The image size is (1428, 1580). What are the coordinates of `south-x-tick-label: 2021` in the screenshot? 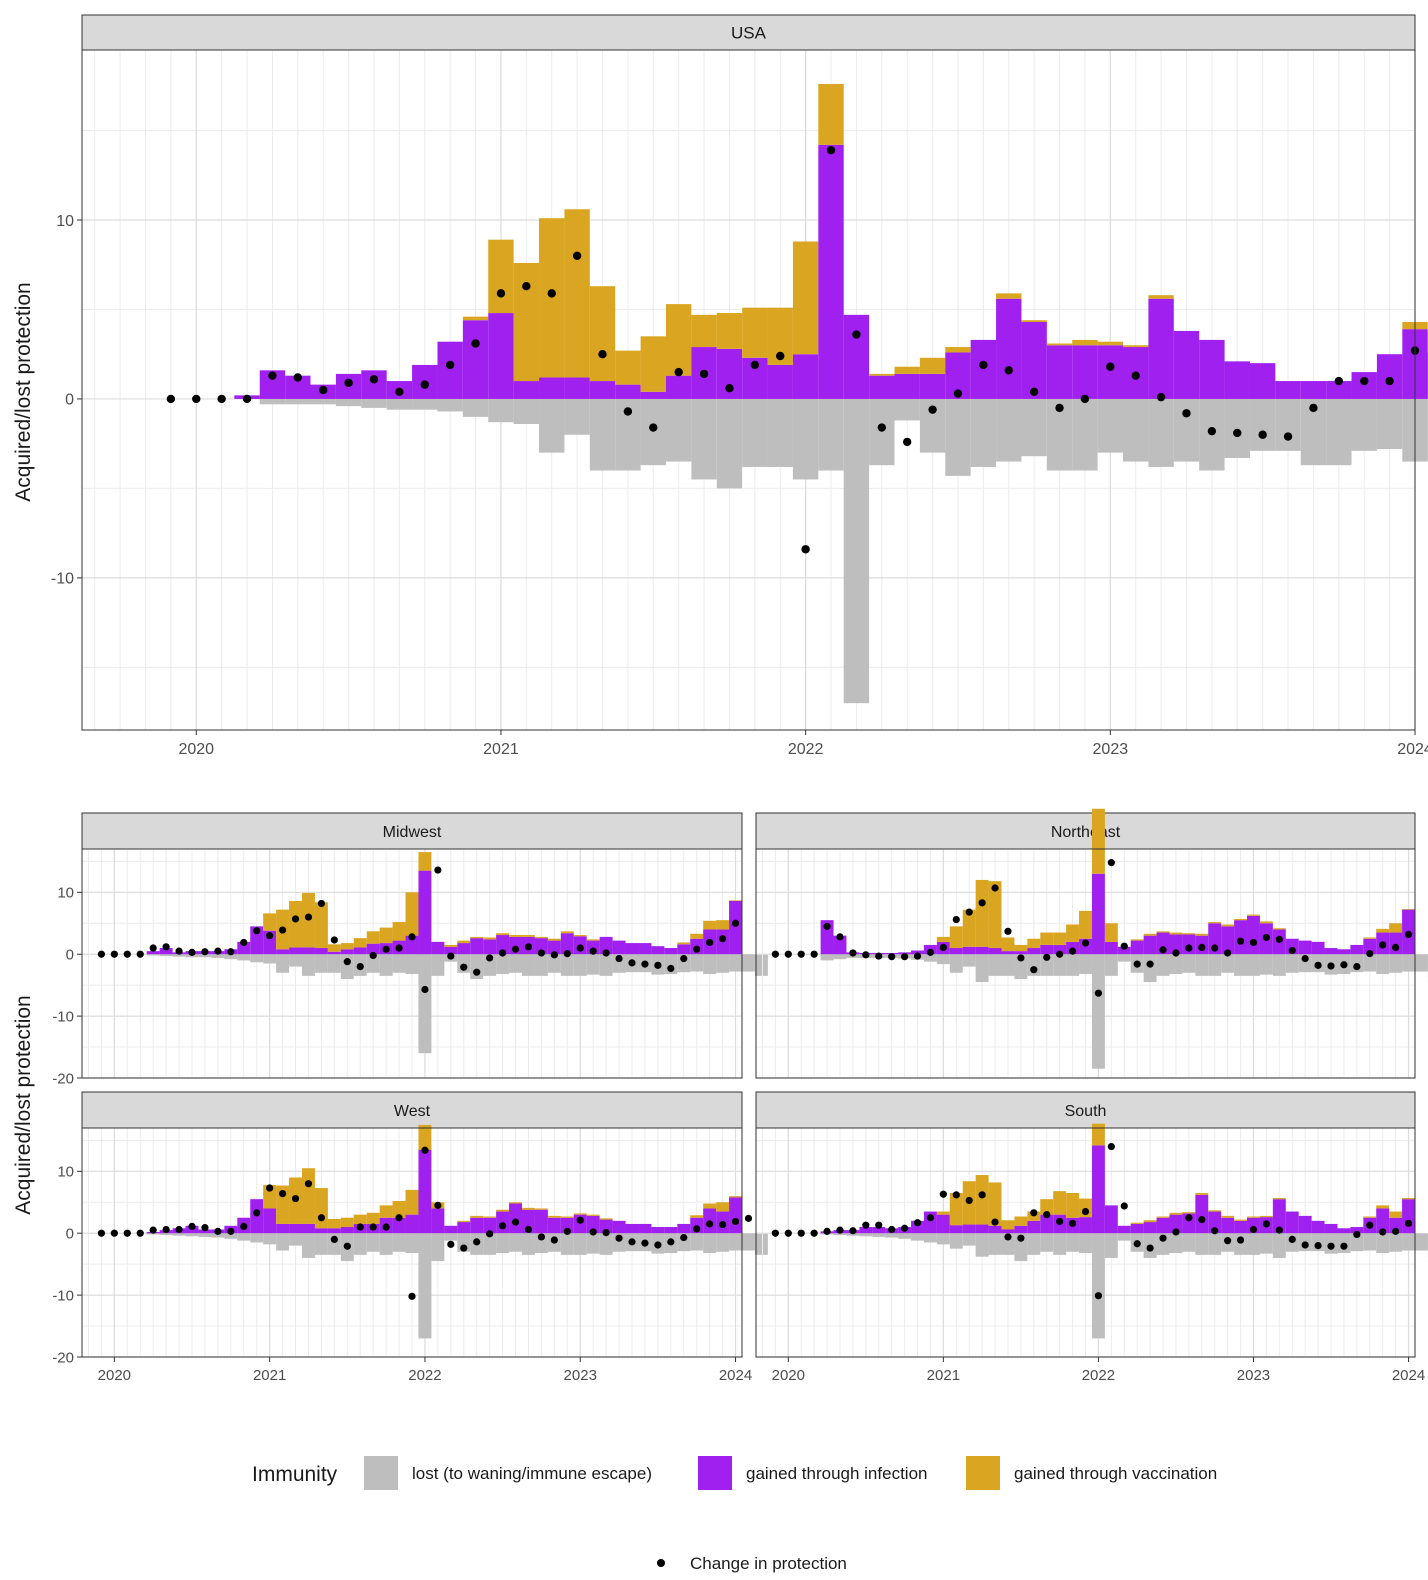 It's located at (943, 1375).